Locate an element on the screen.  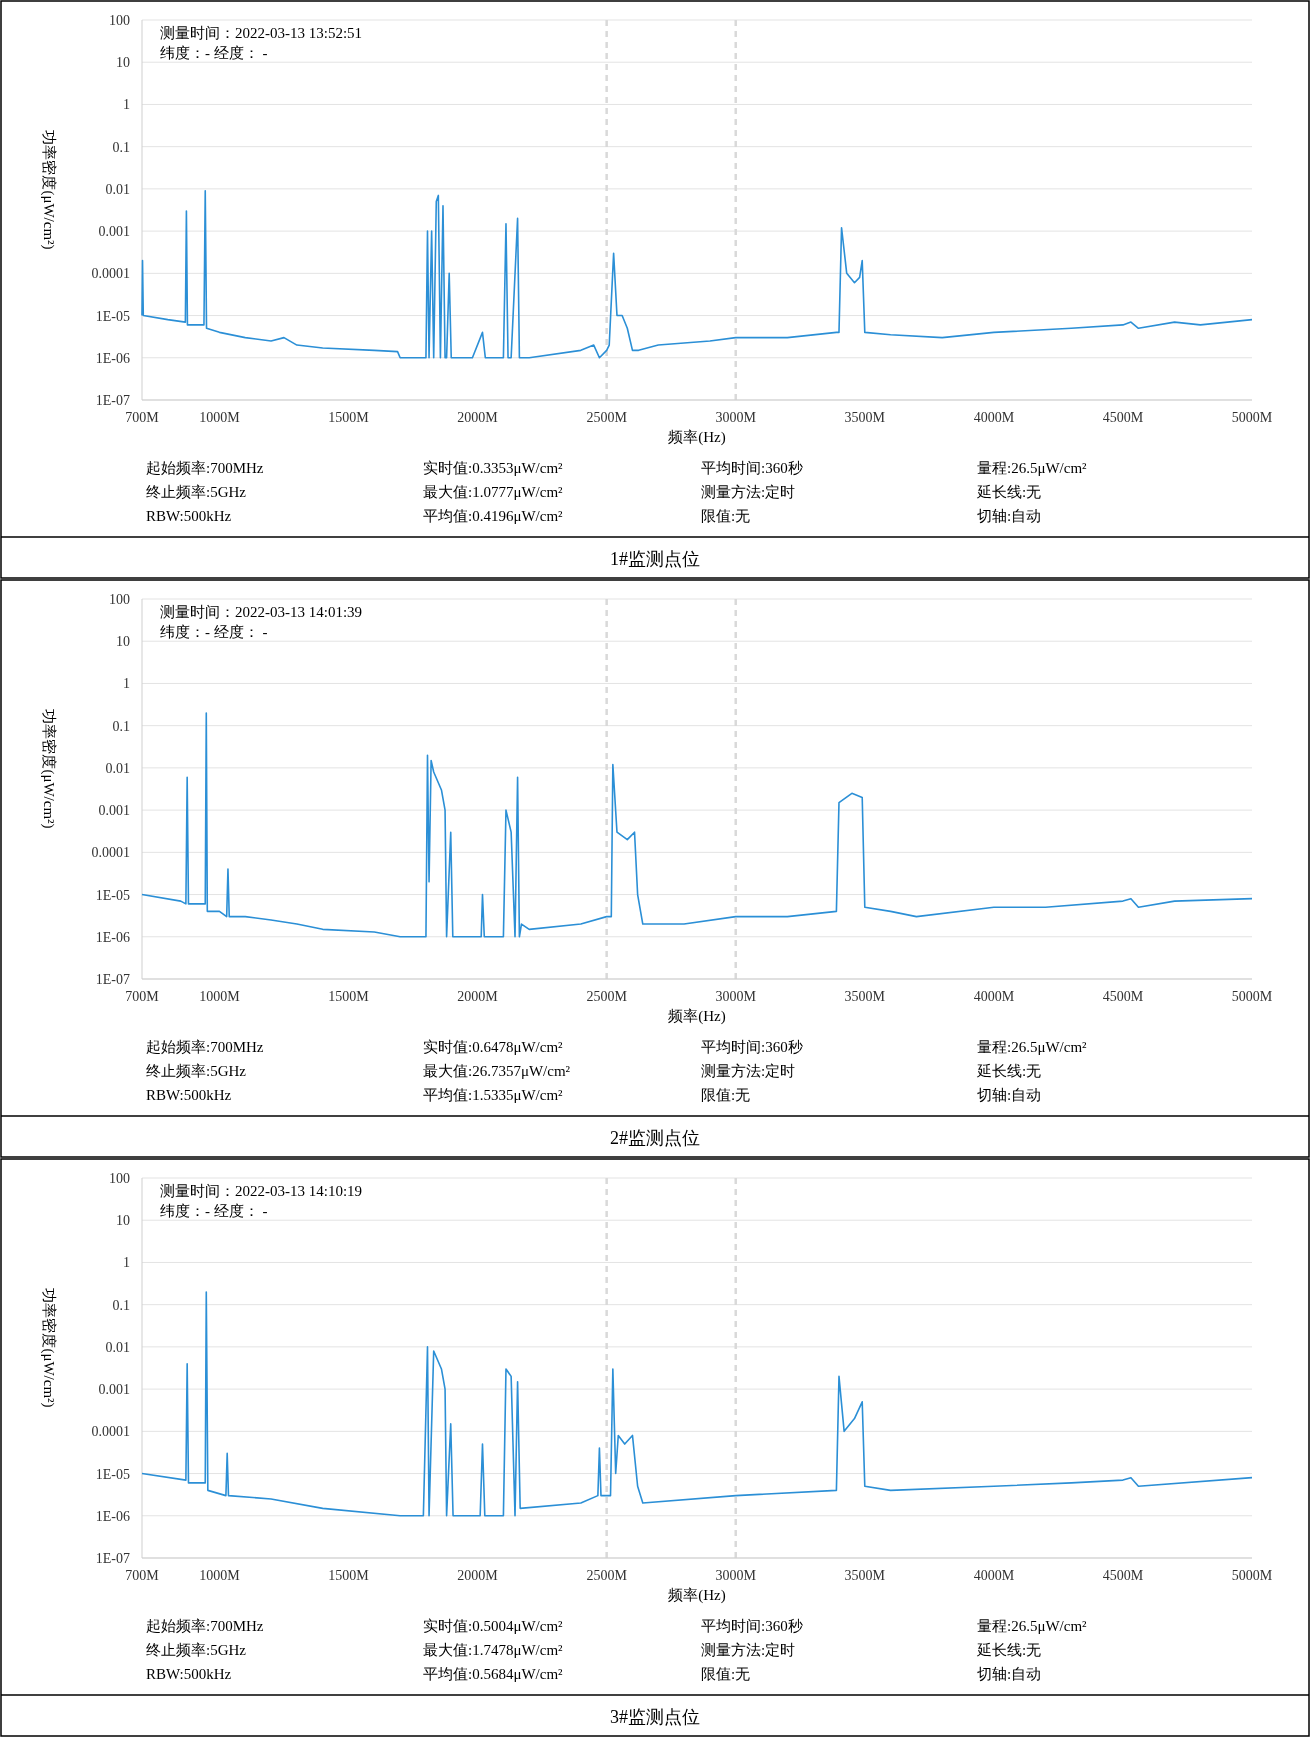
text: 3#监测点位 is located at coordinates (655, 1717).